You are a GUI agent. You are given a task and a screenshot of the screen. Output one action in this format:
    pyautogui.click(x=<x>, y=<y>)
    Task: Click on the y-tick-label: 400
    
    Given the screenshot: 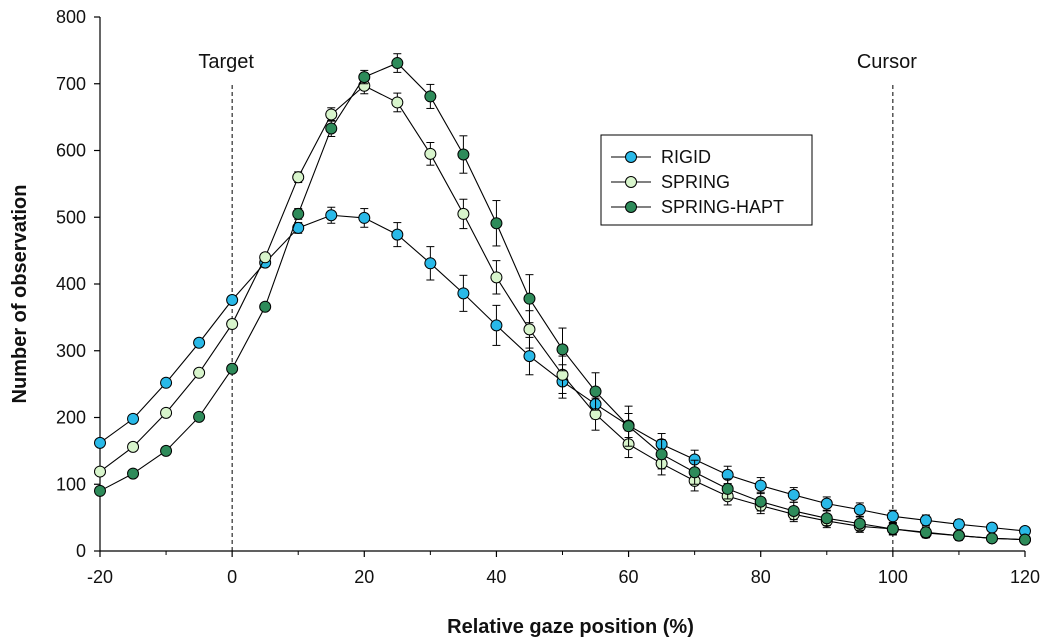 What is the action you would take?
    pyautogui.click(x=71, y=284)
    